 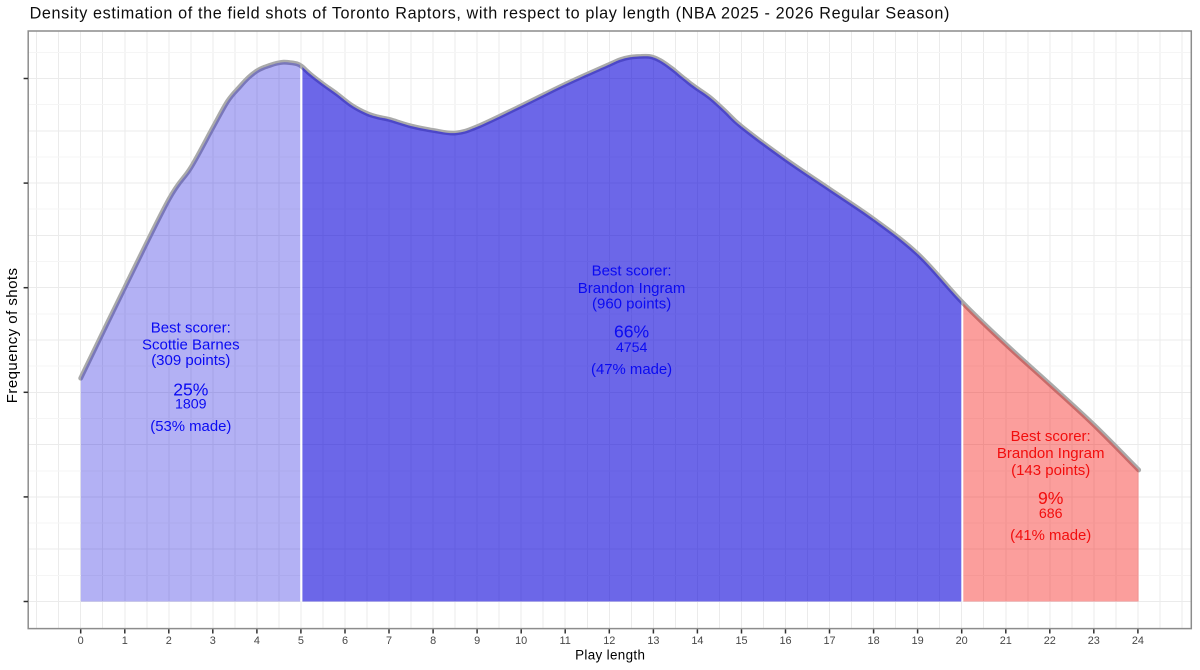 I want to click on svg-text: 0, so click(x=81, y=641).